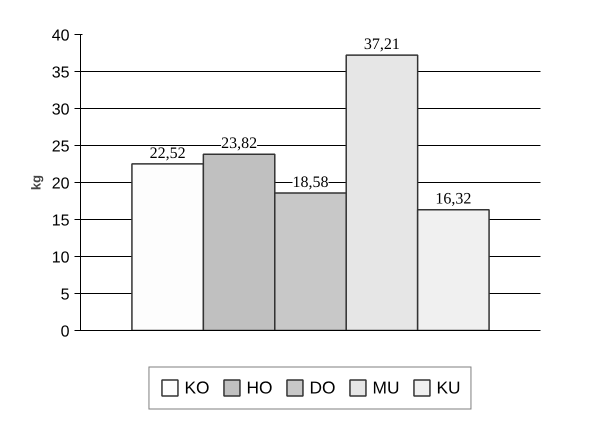  Describe the element at coordinates (61, 73) in the screenshot. I see `y-tick-label: 35` at that location.